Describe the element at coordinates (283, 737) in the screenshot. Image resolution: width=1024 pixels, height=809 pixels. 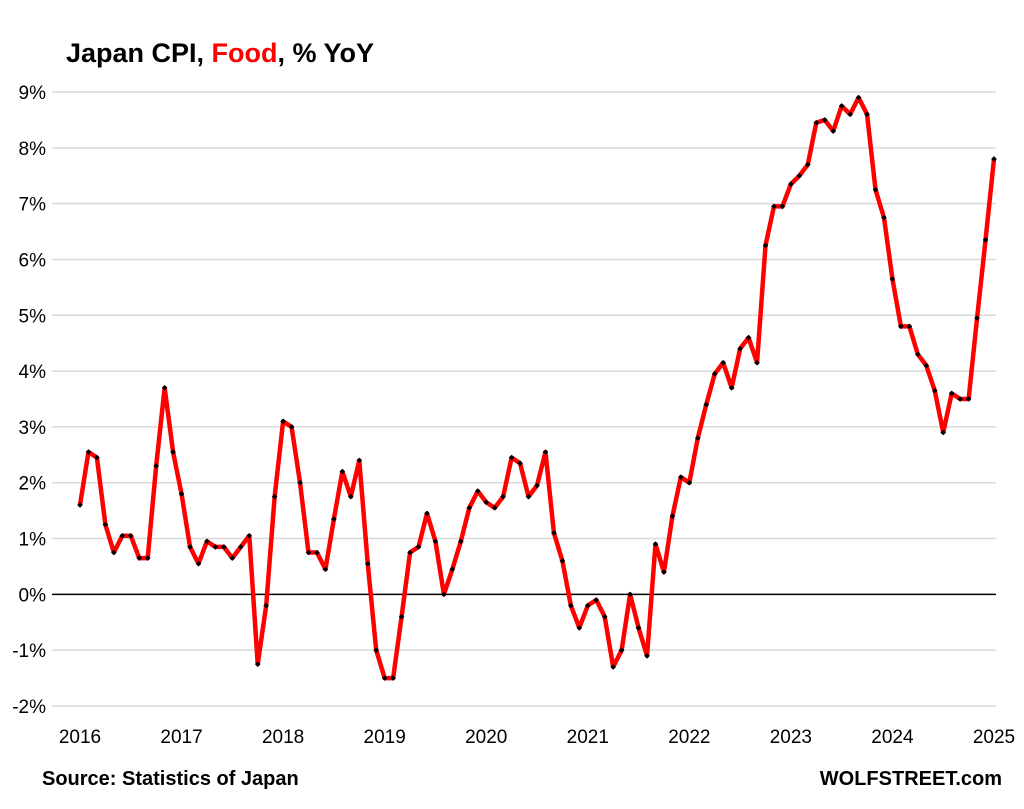
I see `x-tick-label: 2018` at that location.